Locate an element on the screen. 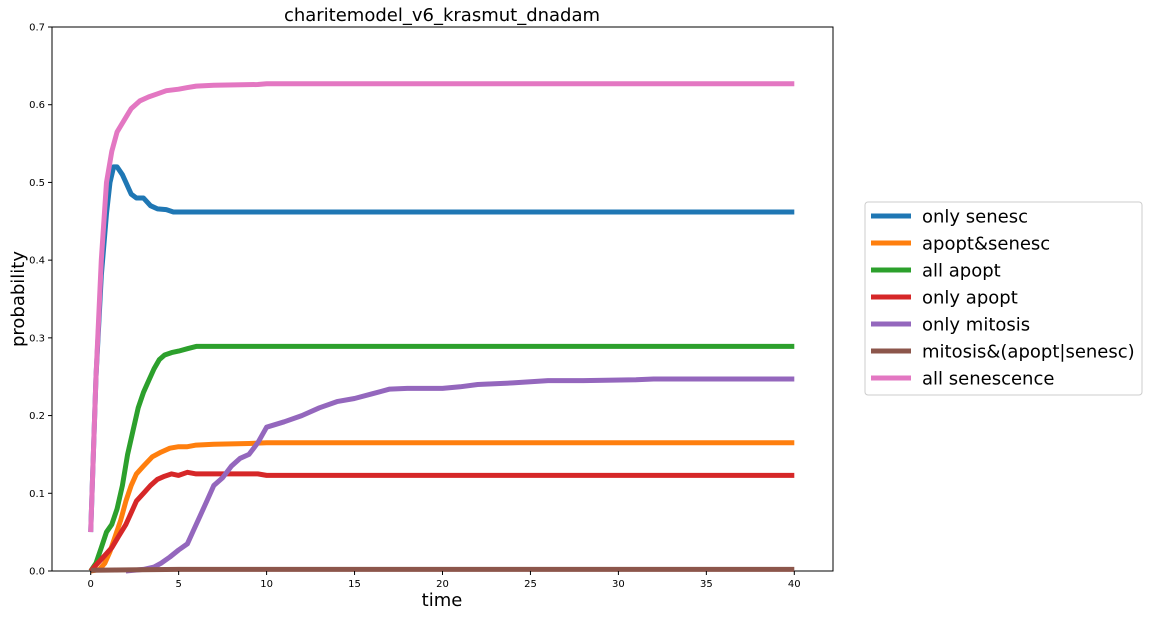  series-line-apopt-senesc is located at coordinates (442, 507).